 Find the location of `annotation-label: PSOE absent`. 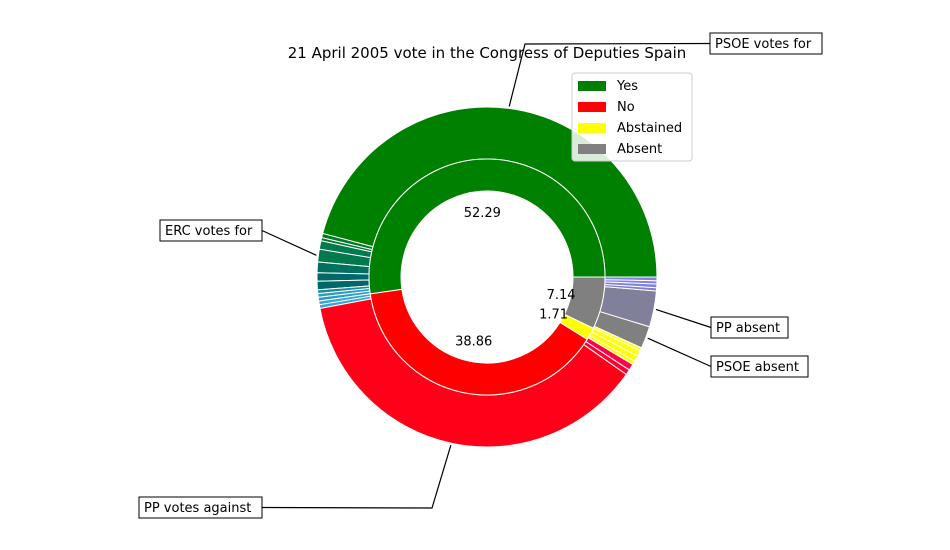

annotation-label: PSOE absent is located at coordinates (757, 367).